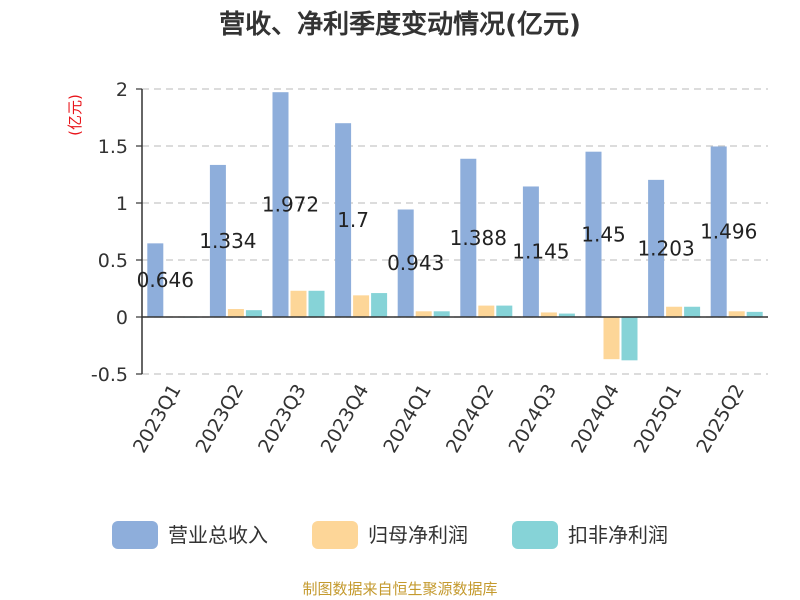 The height and width of the screenshot is (600, 800). Describe the element at coordinates (219, 419) in the screenshot. I see `x-tick-label: 2023Q2` at that location.